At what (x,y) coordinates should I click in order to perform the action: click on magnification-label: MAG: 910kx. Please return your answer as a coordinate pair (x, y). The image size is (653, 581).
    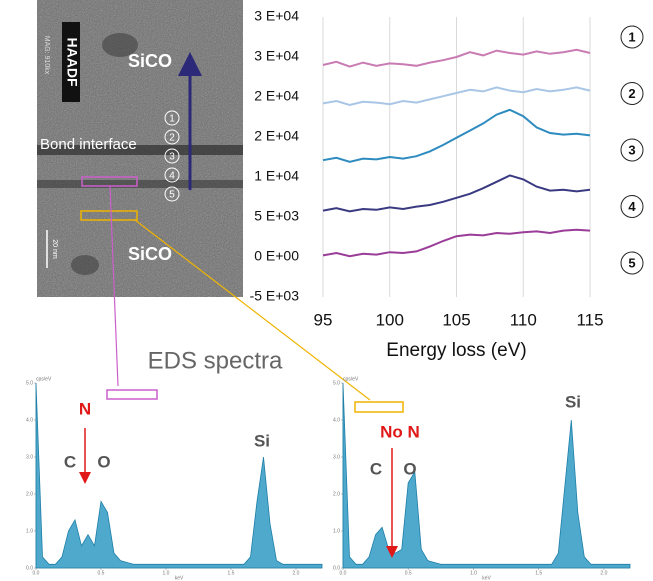
    Looking at the image, I should click on (46, 55).